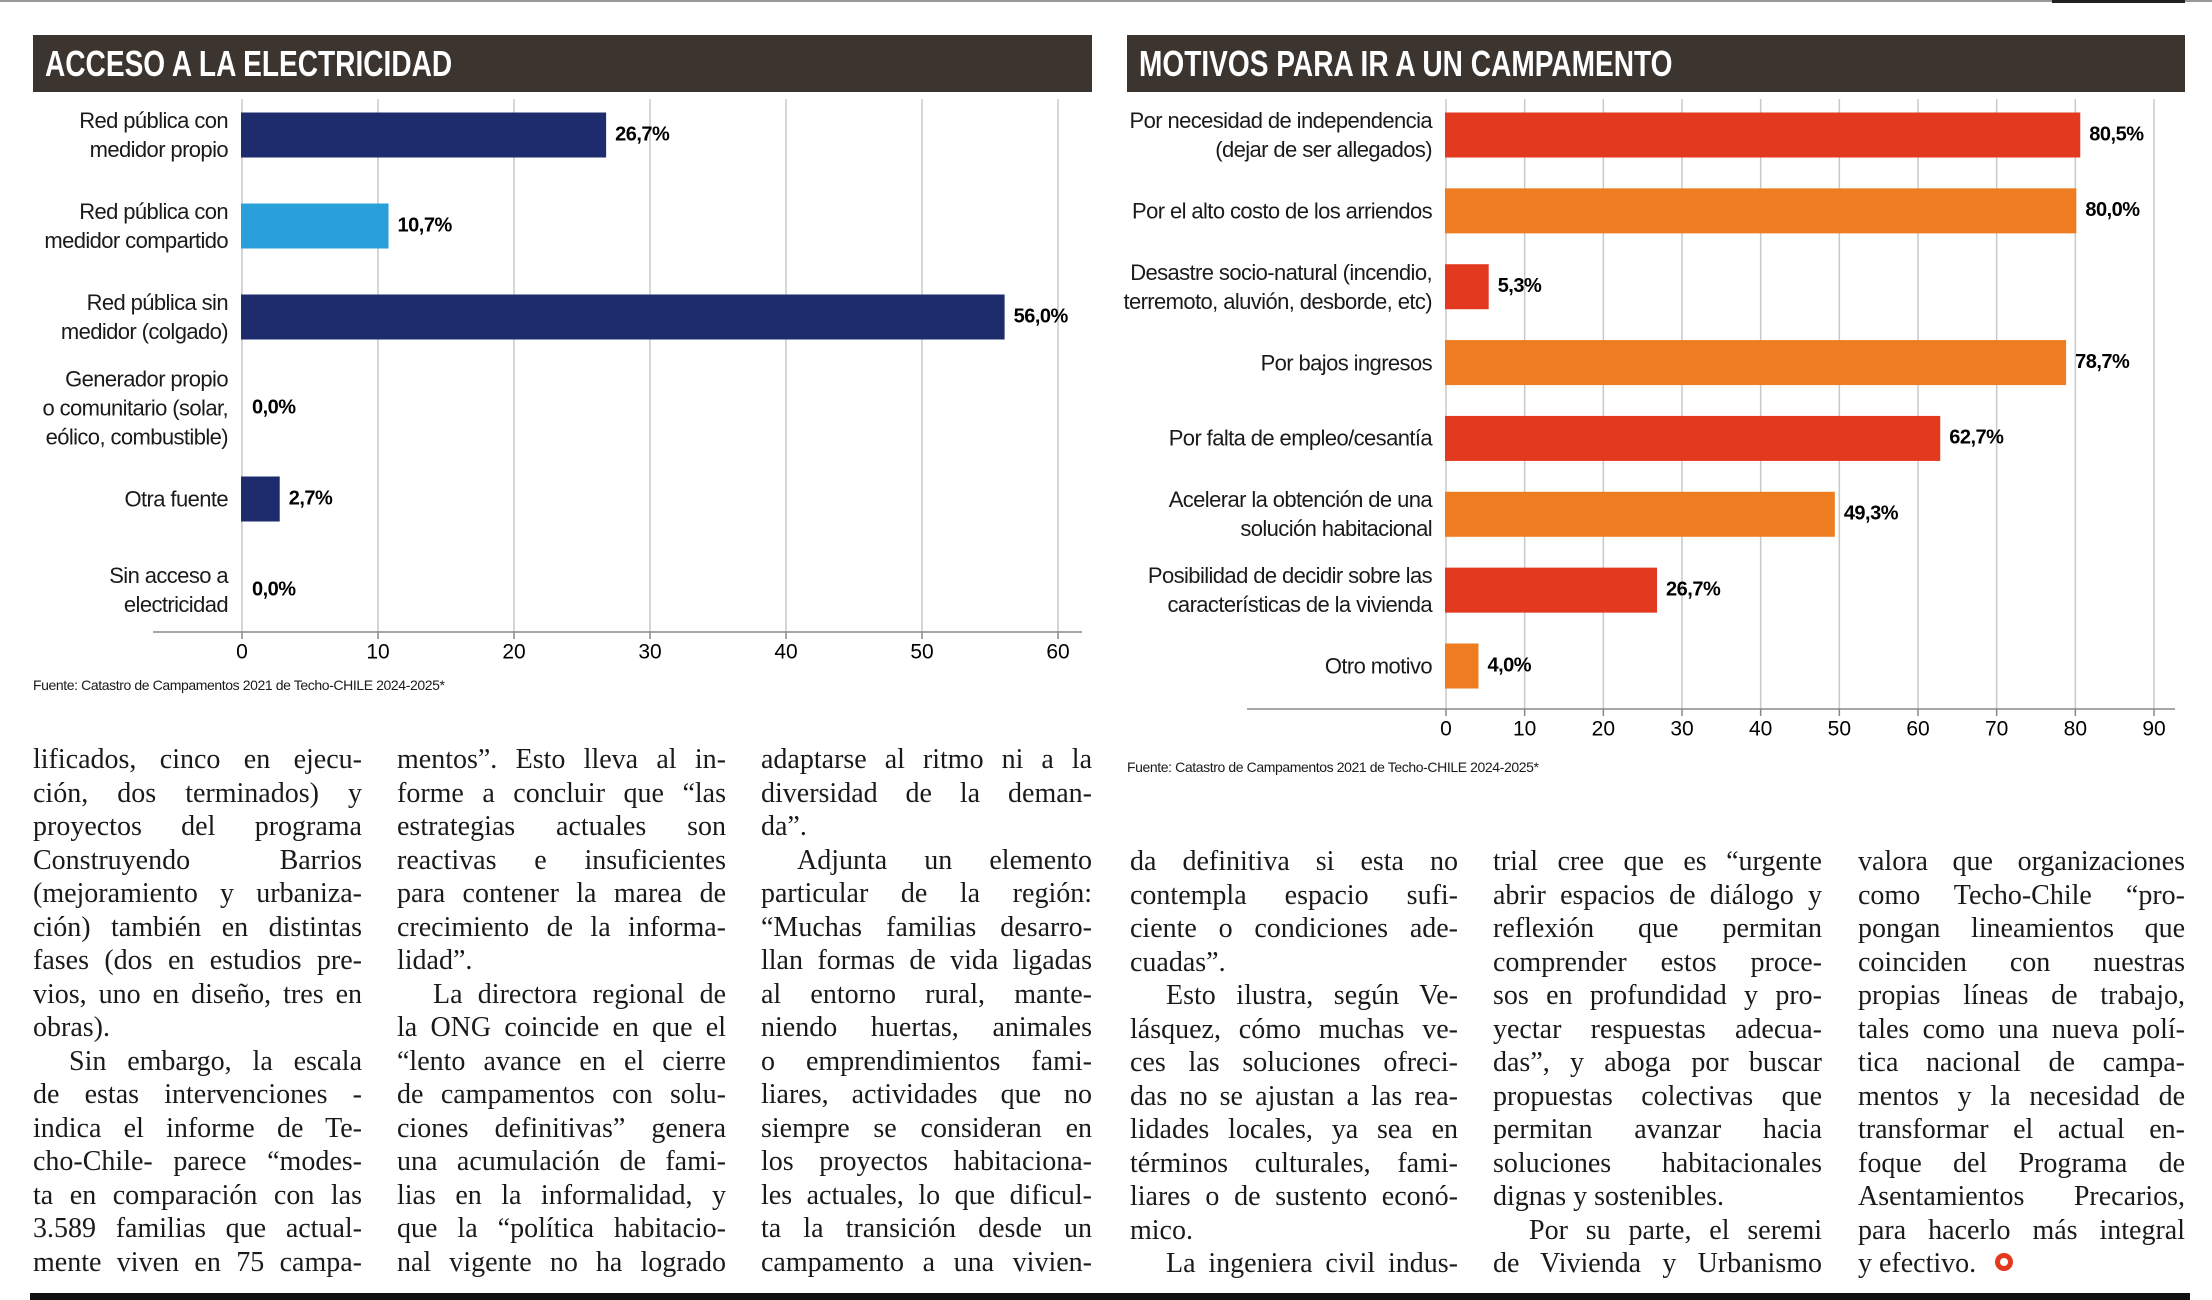 This screenshot has width=2212, height=1300. Describe the element at coordinates (926, 1228) in the screenshot. I see `text-line: ta la transición desde un` at that location.